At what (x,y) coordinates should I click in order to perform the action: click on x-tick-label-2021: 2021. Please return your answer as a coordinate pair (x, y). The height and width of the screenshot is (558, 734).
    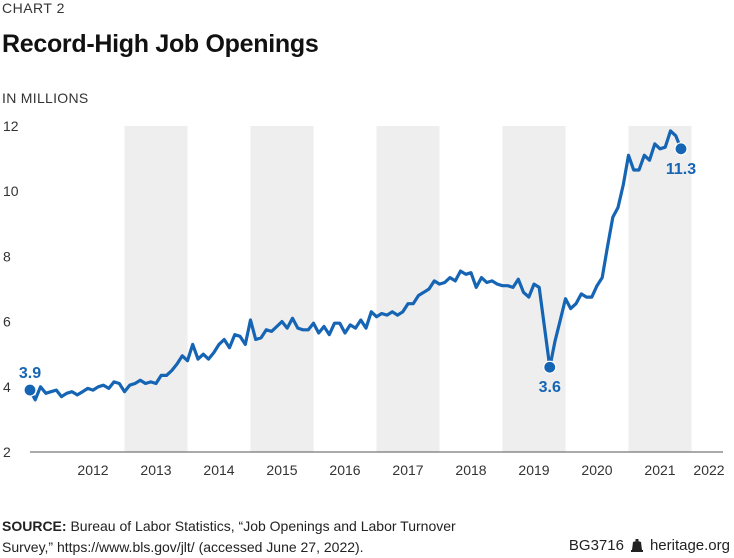
    Looking at the image, I should click on (659, 470).